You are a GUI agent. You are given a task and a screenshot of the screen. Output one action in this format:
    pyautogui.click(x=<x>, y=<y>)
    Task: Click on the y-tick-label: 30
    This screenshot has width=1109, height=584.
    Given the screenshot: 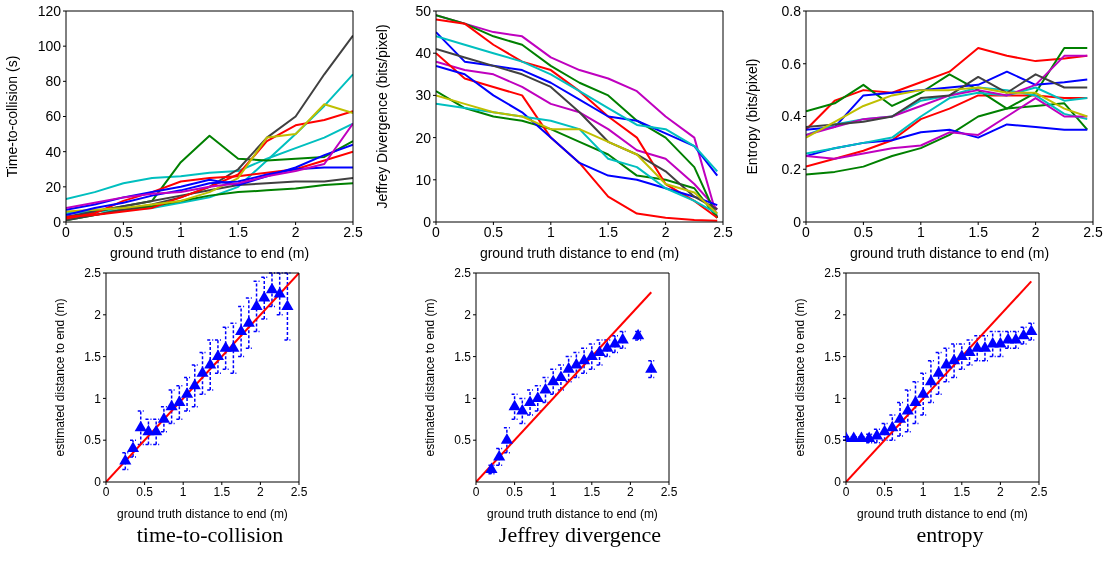 What is the action you would take?
    pyautogui.click(x=423, y=95)
    